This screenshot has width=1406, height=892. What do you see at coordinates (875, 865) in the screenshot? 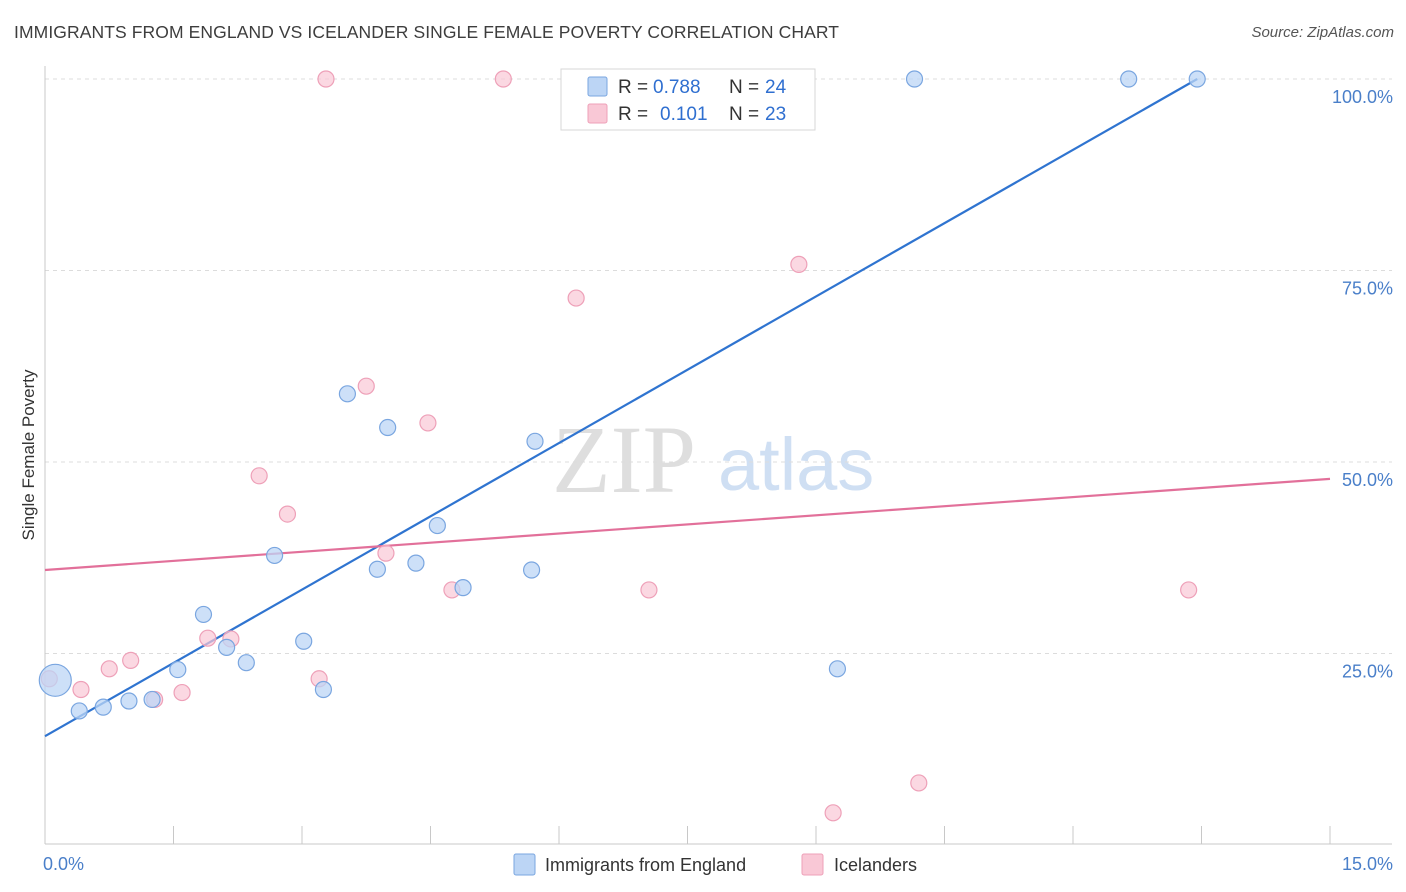
I see `legend-label-icelanders: Icelanders` at bounding box center [875, 865].